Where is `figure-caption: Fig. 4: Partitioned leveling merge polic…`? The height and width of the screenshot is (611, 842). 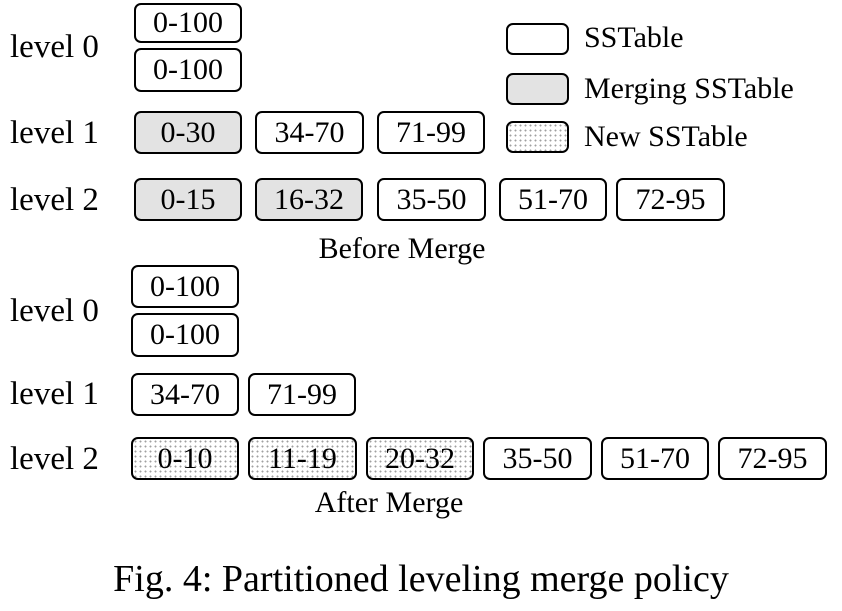 figure-caption: Fig. 4: Partitioned leveling merge polic… is located at coordinates (421, 579).